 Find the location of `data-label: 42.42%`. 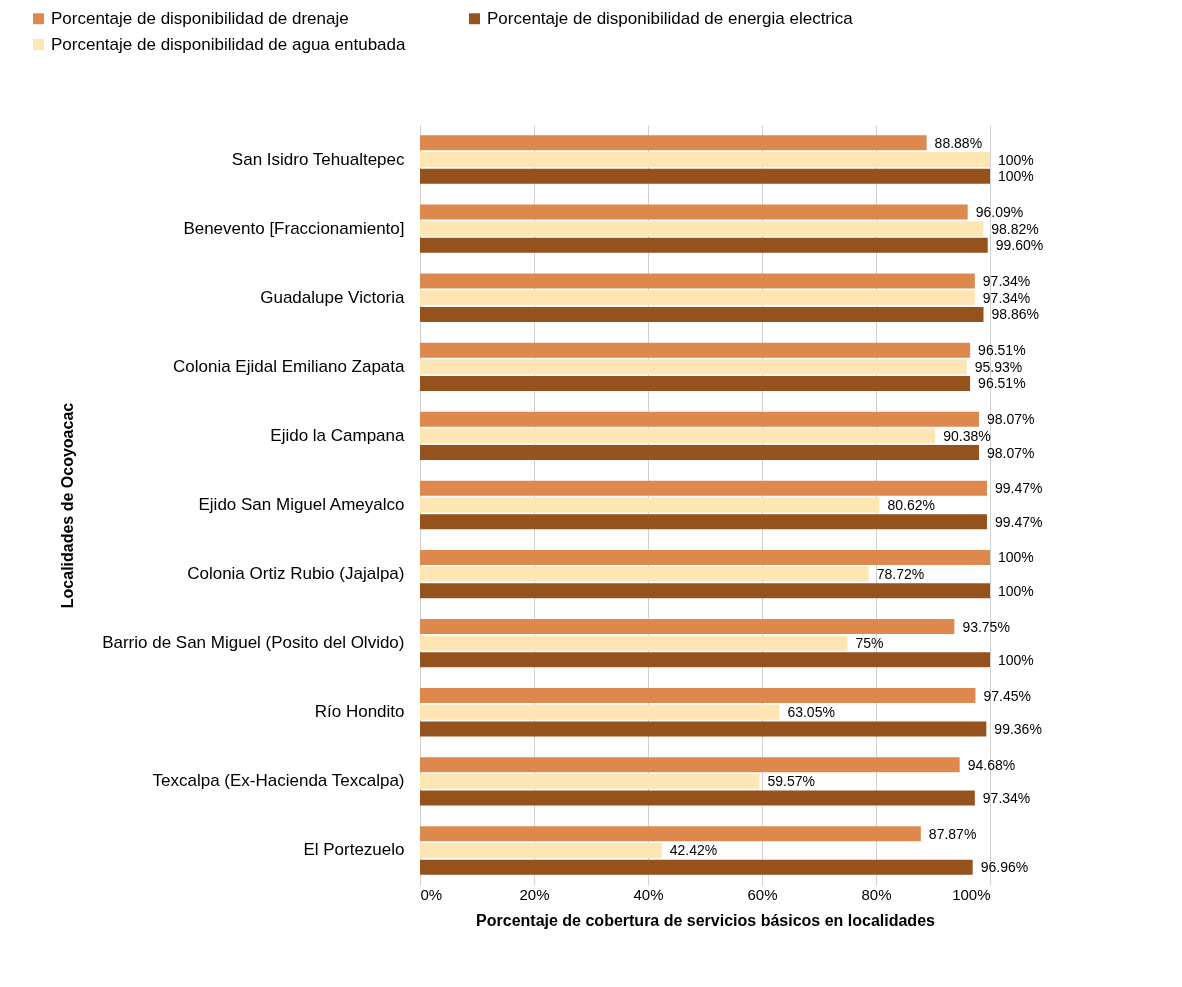

data-label: 42.42% is located at coordinates (693, 850).